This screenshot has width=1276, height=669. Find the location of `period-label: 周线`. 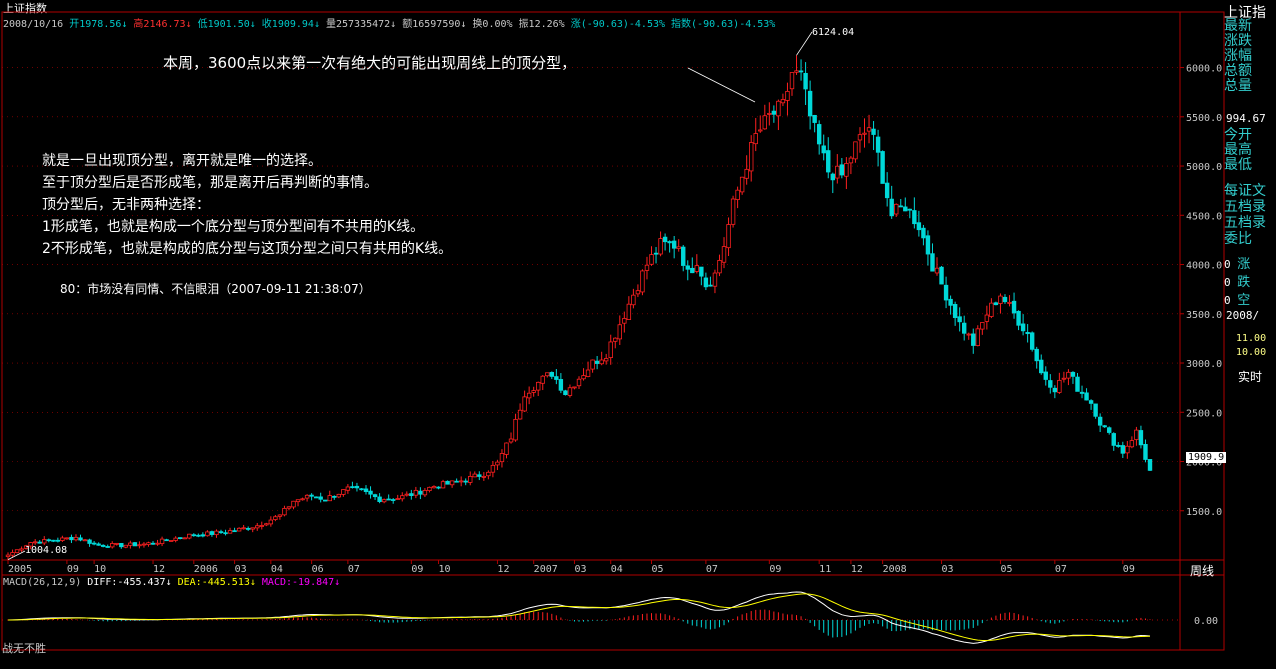

period-label: 周线 is located at coordinates (1202, 571).